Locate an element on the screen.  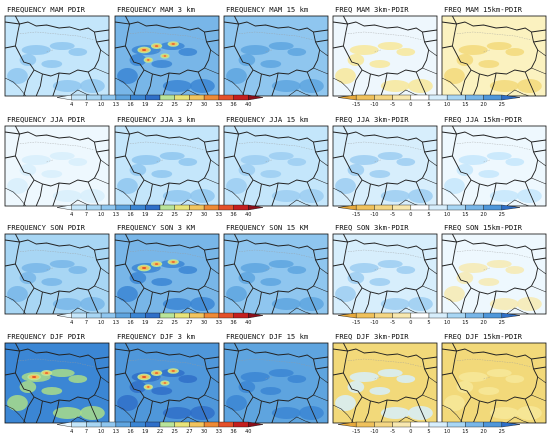
map-panel: FREQUENCY SON 3 KM is located at coordinates (167, 269).